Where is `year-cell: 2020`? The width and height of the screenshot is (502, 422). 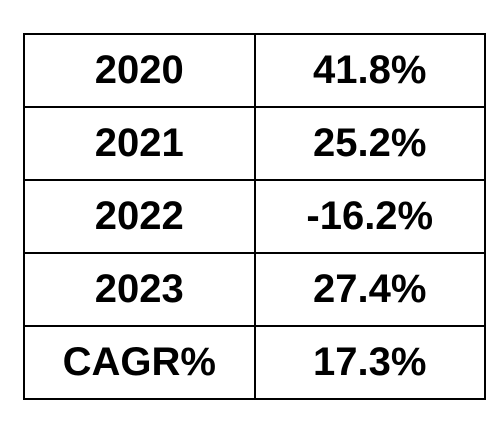
year-cell: 2020 is located at coordinates (139, 70).